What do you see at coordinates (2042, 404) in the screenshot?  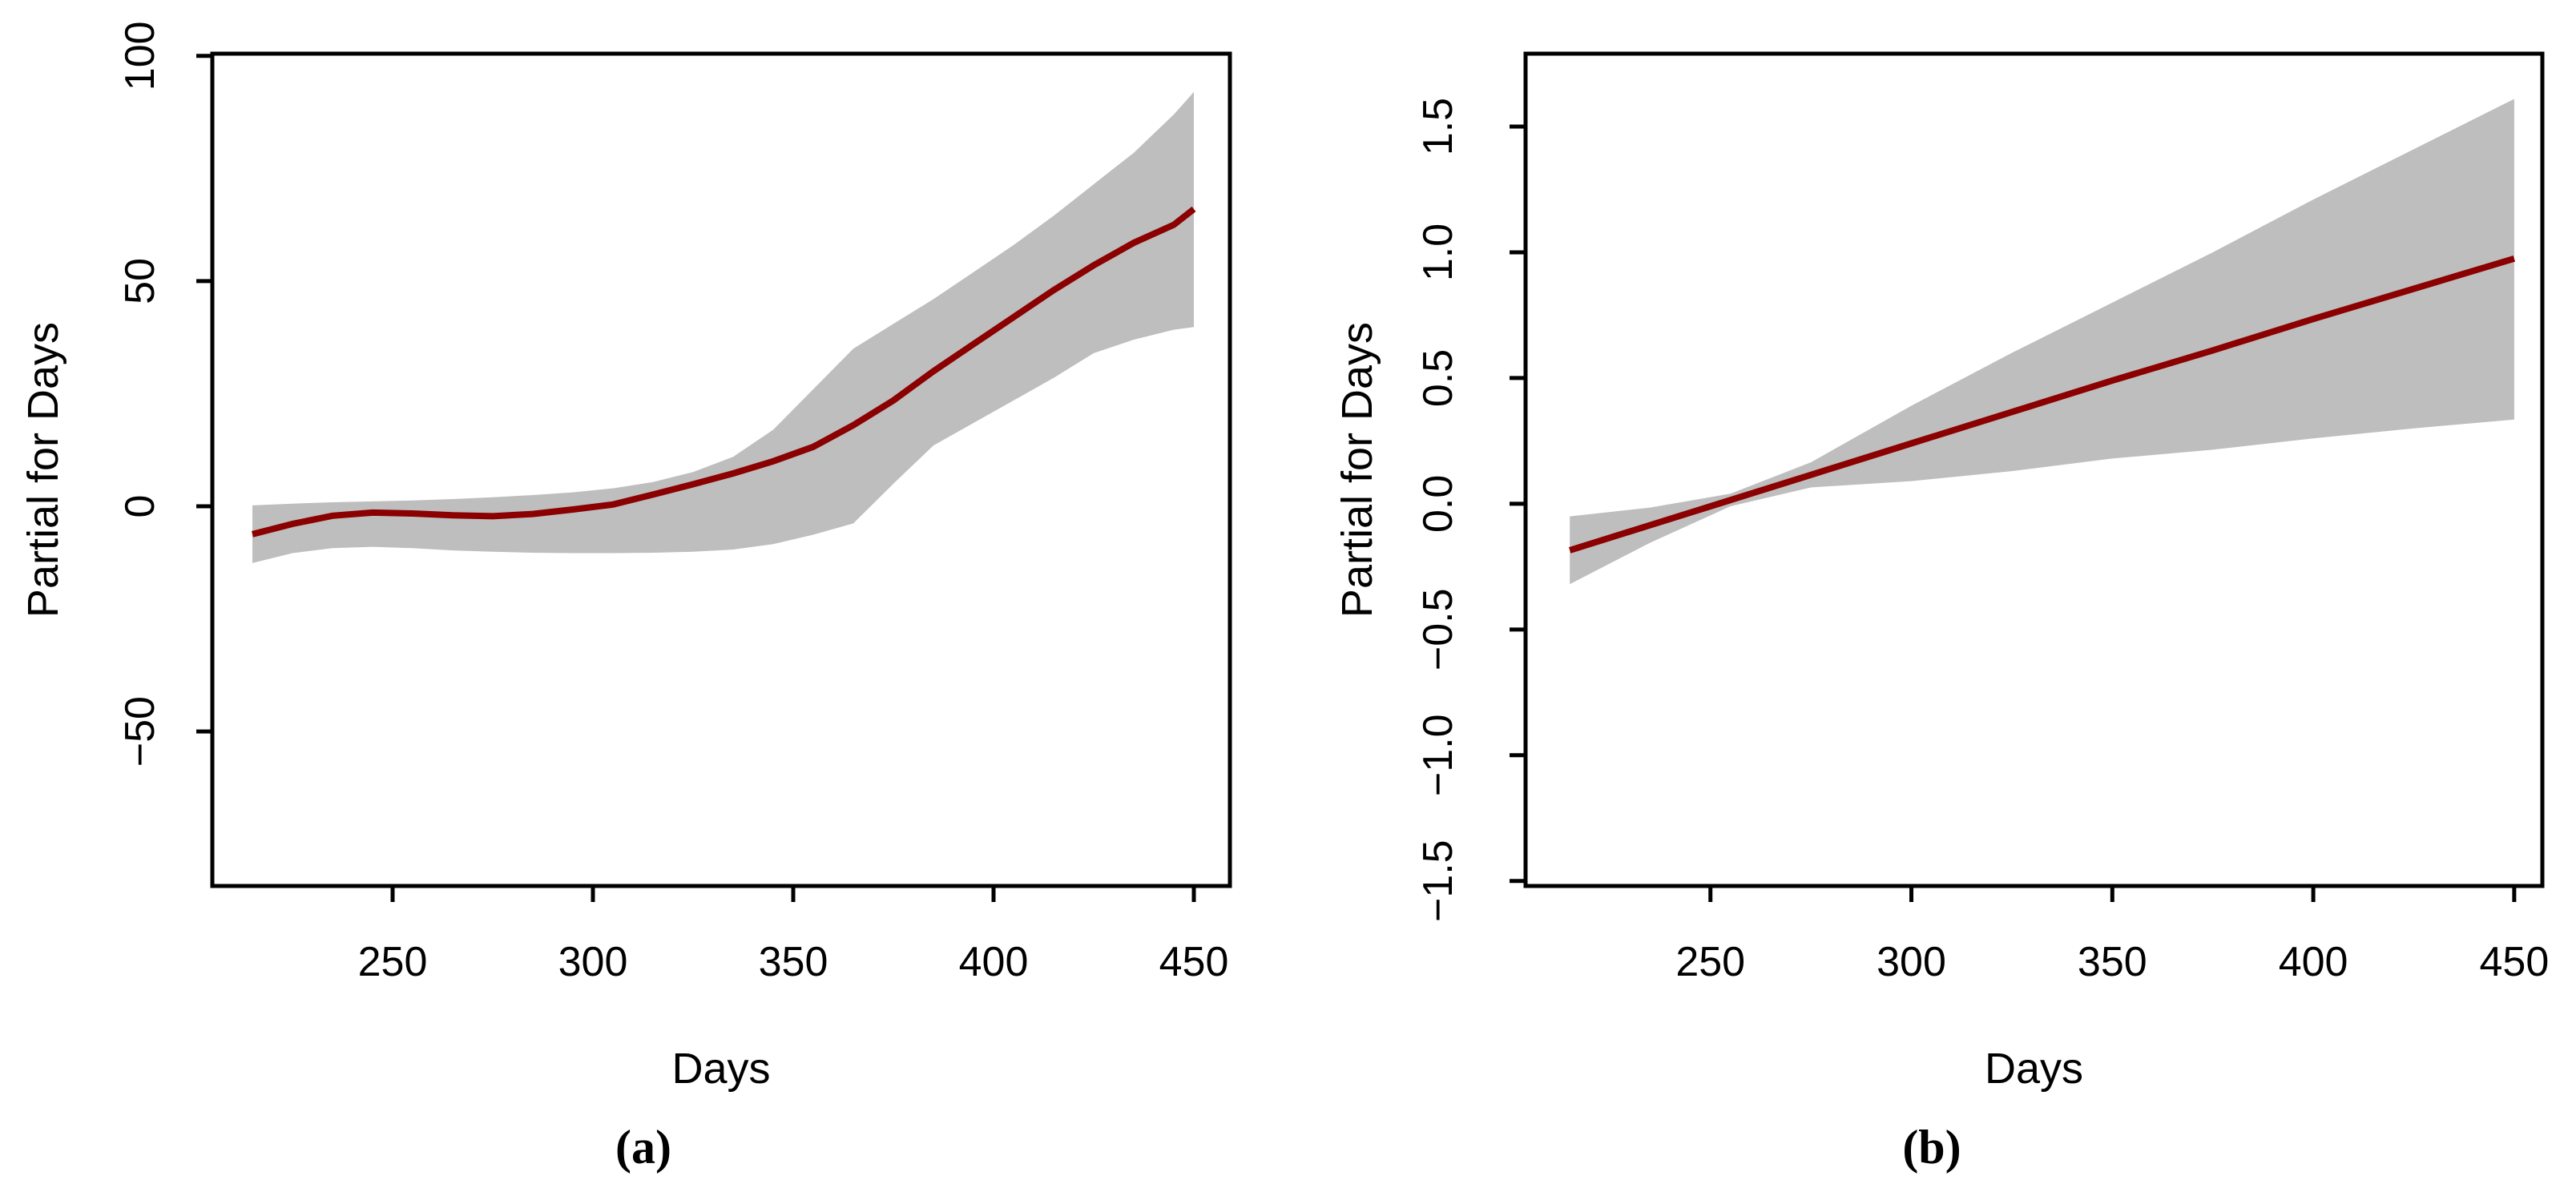 I see `panel-b-fit-line` at bounding box center [2042, 404].